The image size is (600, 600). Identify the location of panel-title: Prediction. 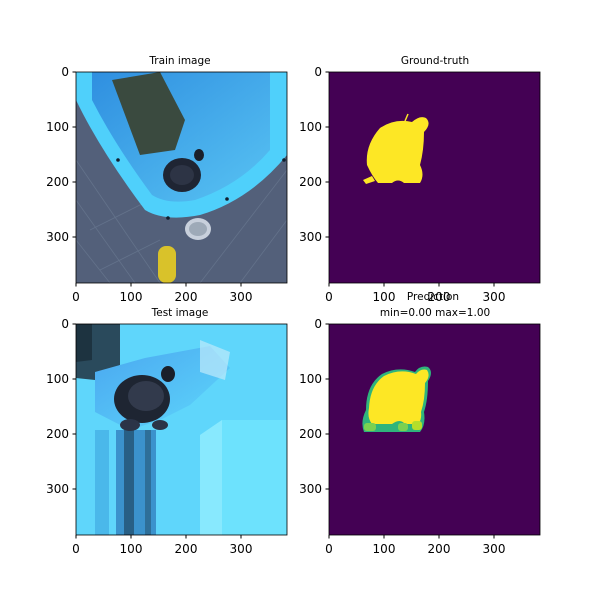
(433, 297).